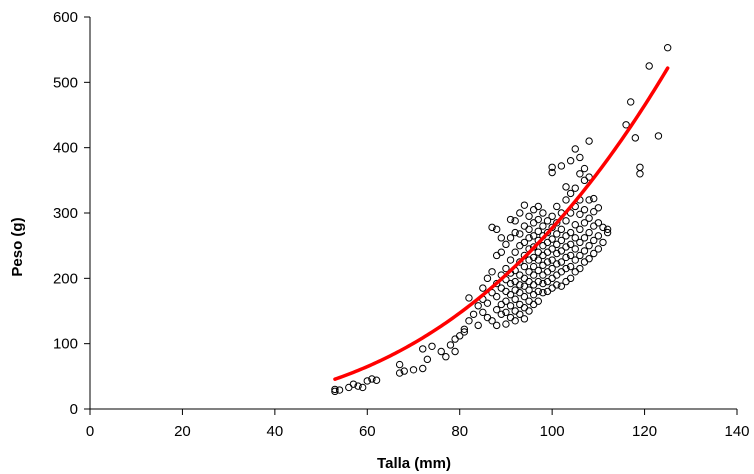 This screenshot has width=754, height=474. Describe the element at coordinates (90, 431) in the screenshot. I see `x-tick-label: 0` at that location.